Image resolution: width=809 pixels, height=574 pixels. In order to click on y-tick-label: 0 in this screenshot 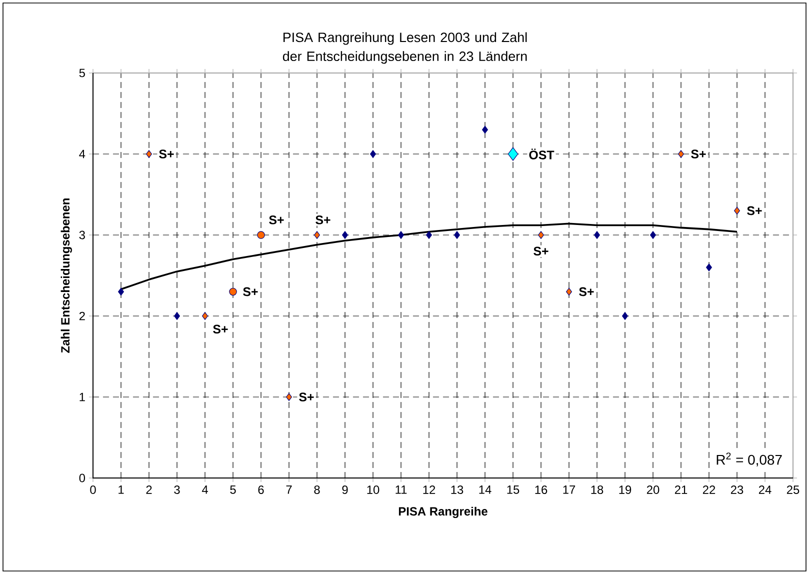, I will do `click(82, 478)`.